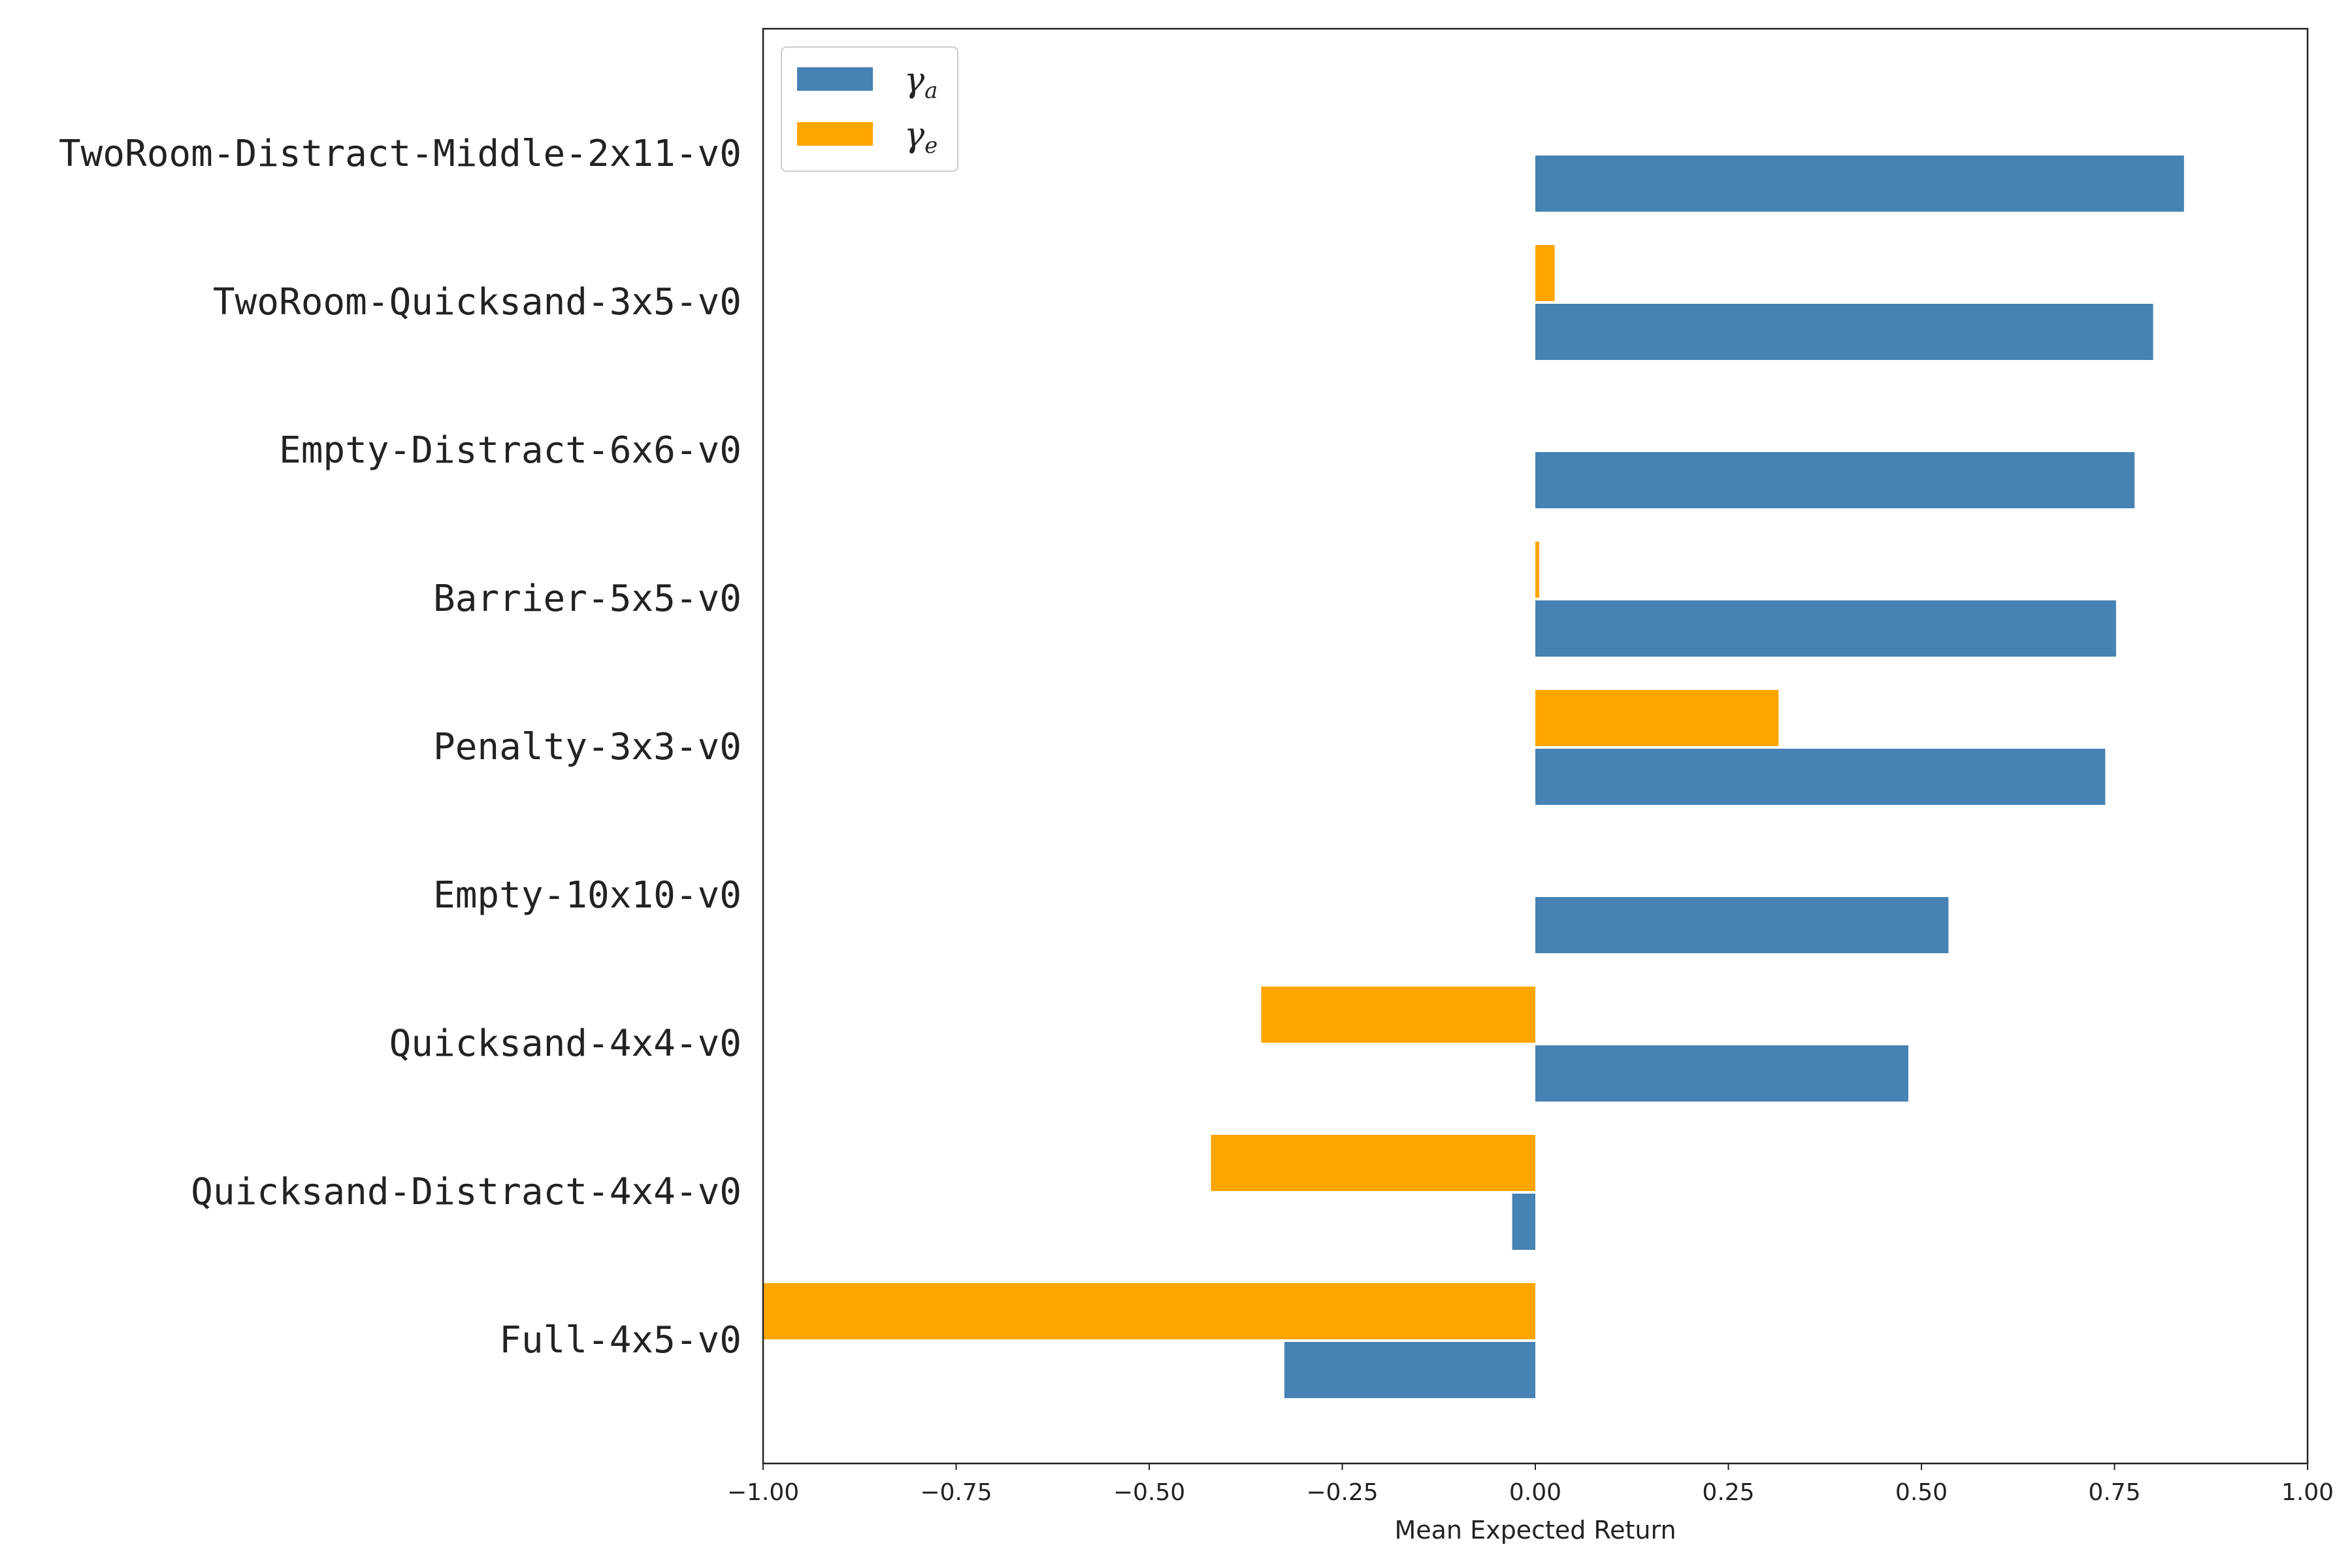 This screenshot has width=2352, height=1568. I want to click on legend-label-gamma-a-subscript: a, so click(931, 91).